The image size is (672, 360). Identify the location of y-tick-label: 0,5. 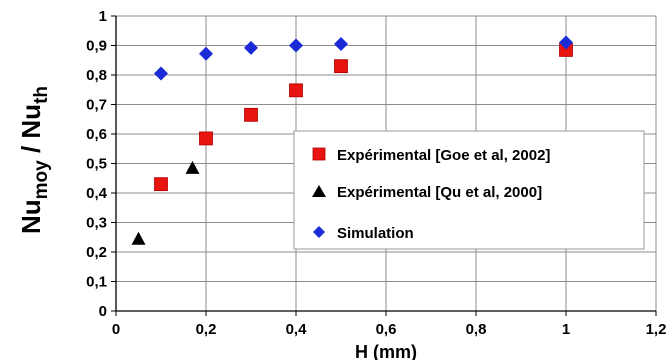
(96, 164).